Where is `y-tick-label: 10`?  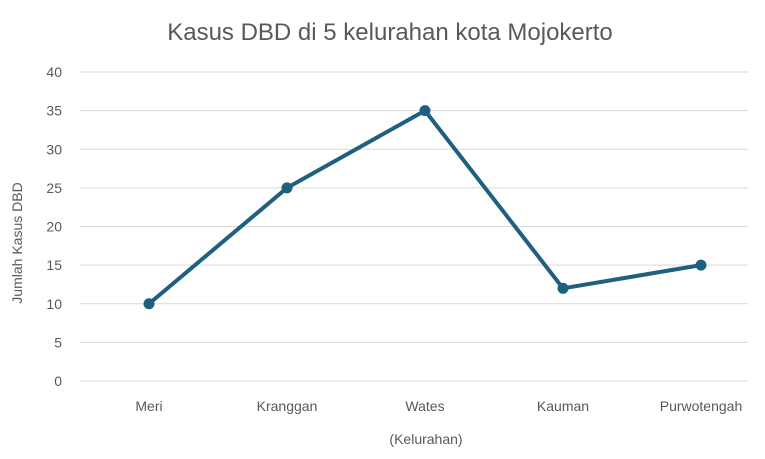
y-tick-label: 10 is located at coordinates (54, 304).